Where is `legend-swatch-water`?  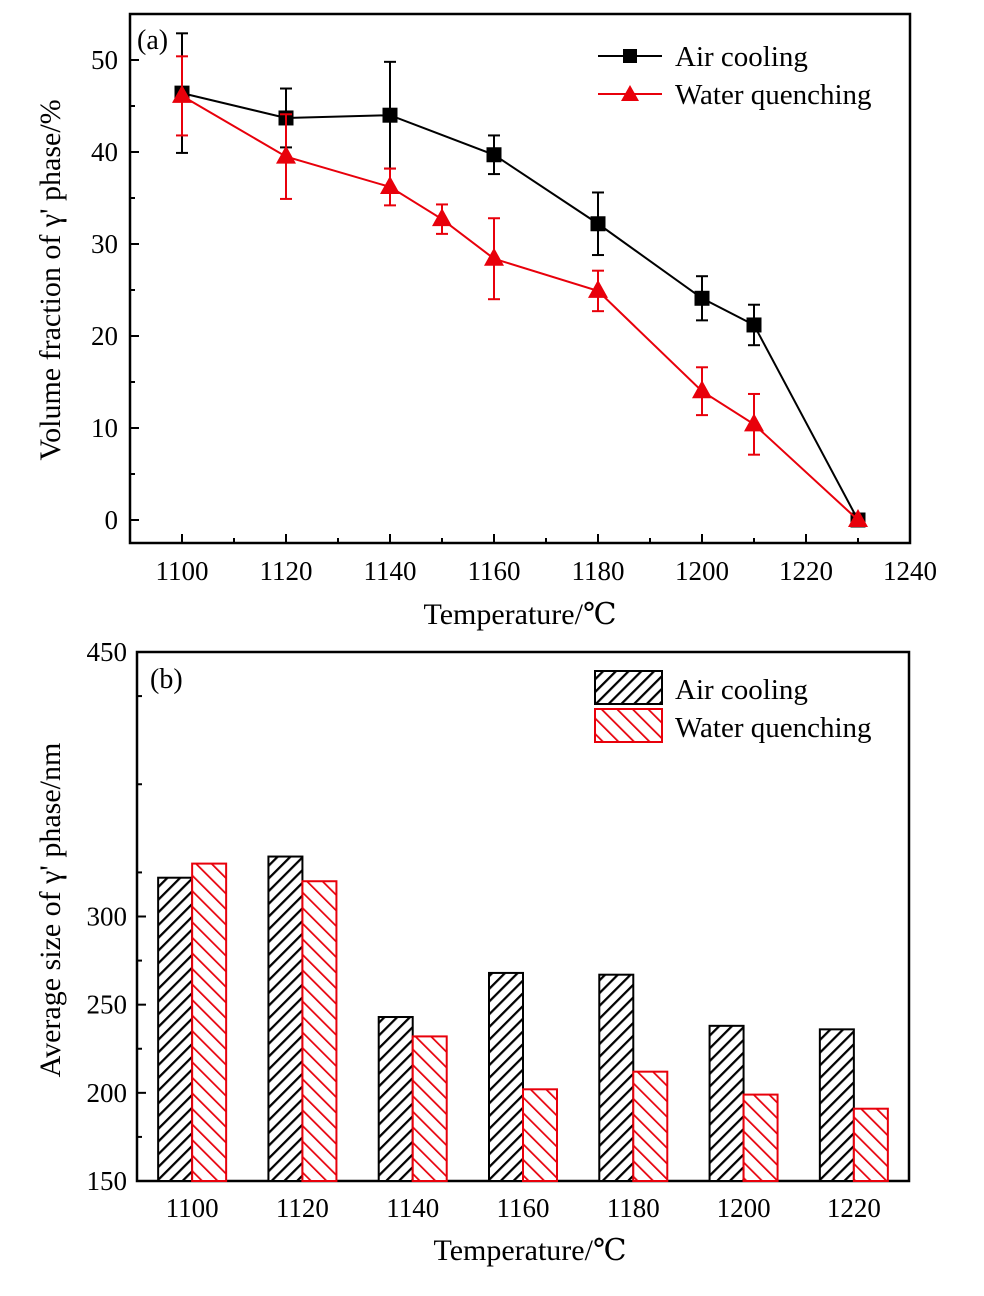 legend-swatch-water is located at coordinates (628, 725).